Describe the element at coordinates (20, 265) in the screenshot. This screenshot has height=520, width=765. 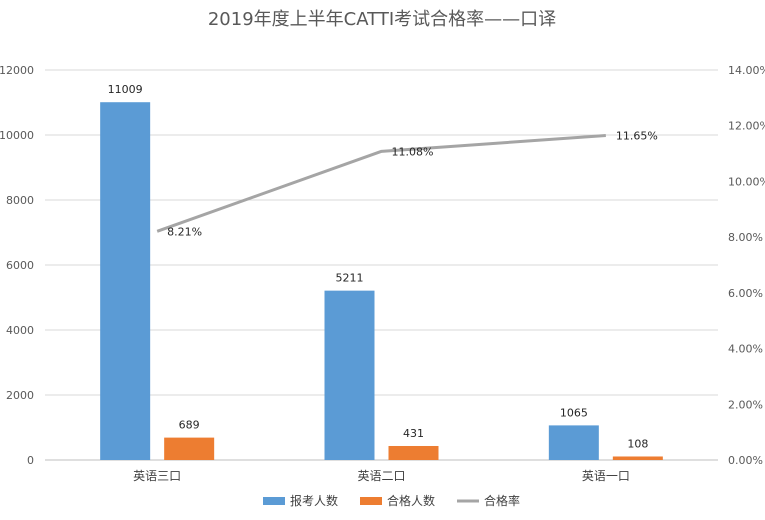
I see `y-left-tick-label: 6000` at that location.